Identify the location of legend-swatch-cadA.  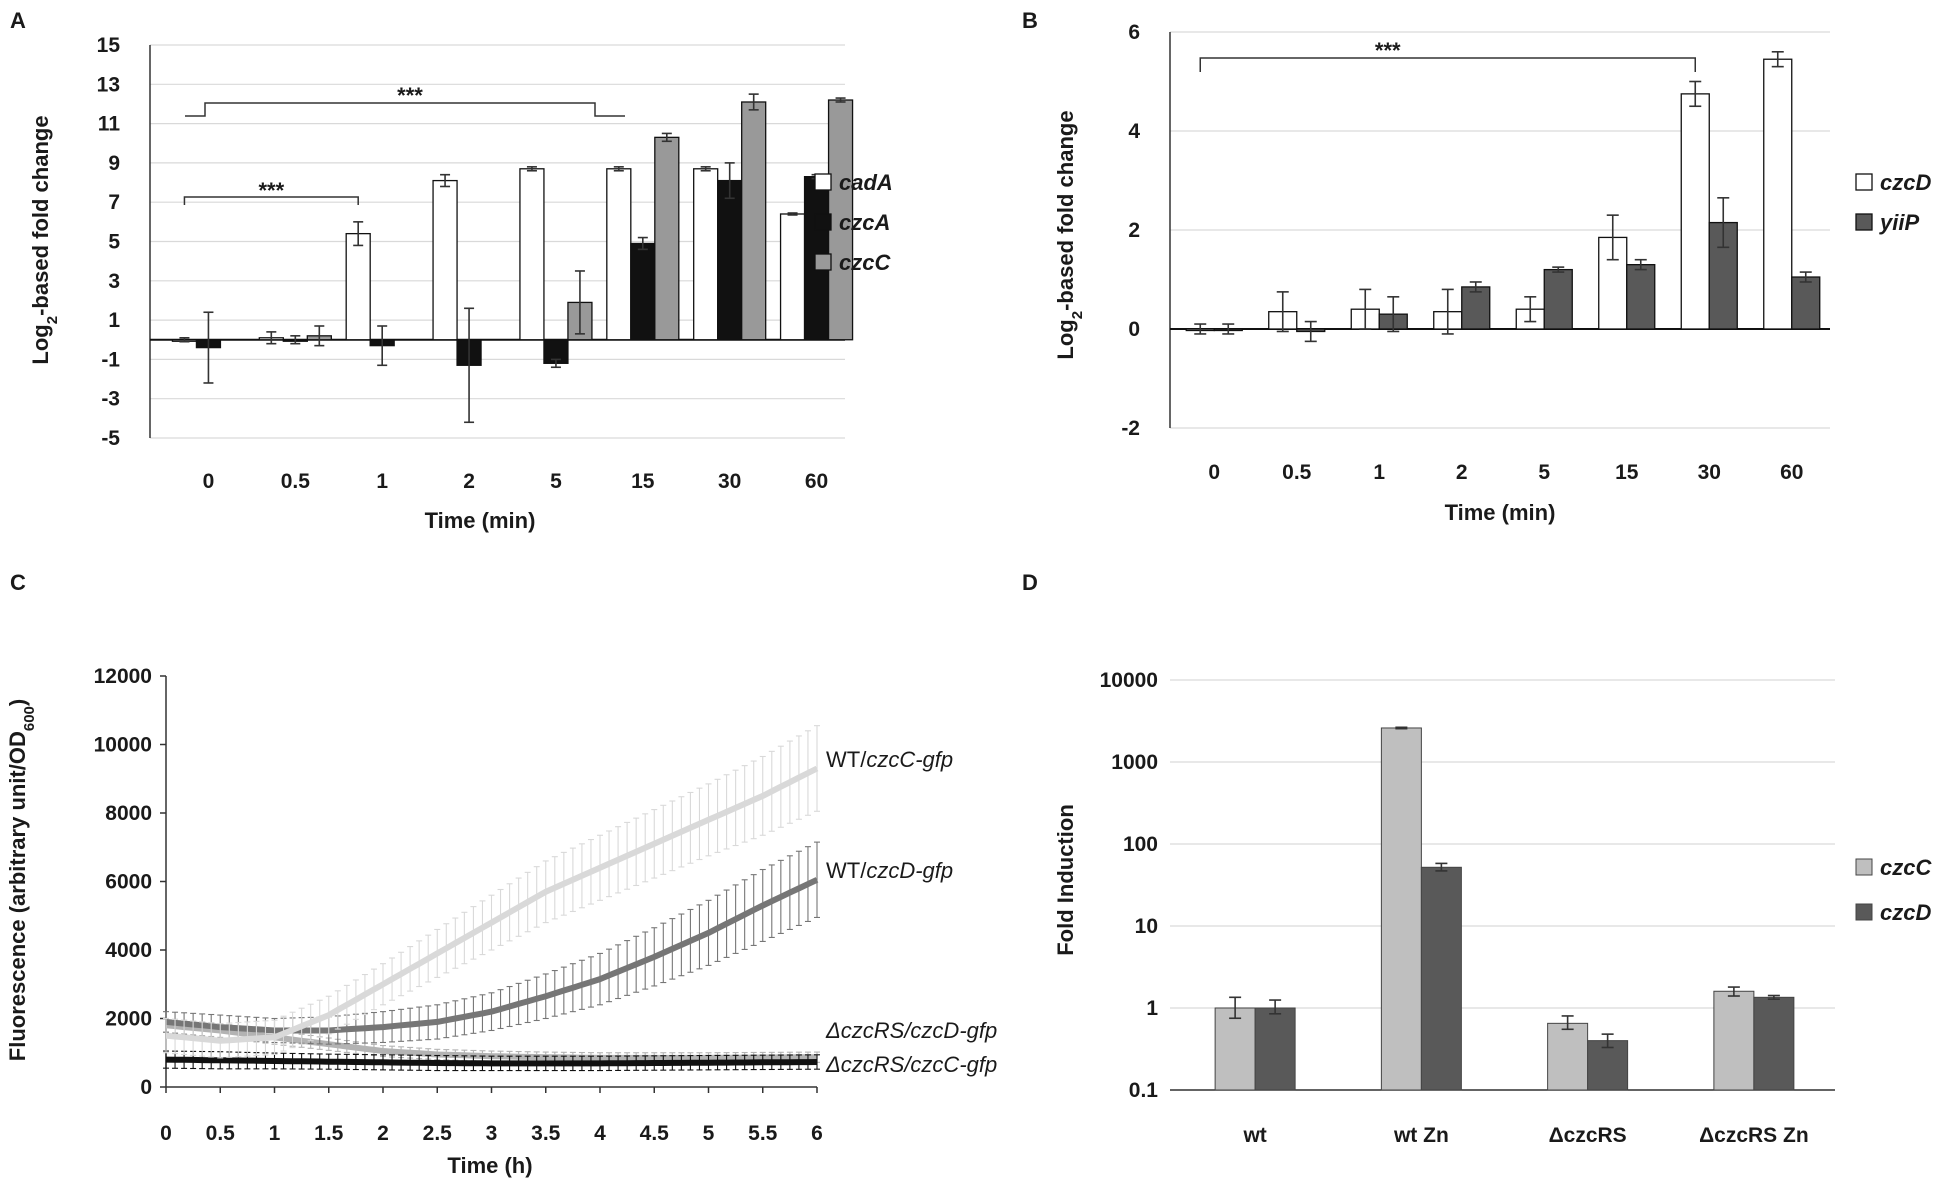
(823, 182).